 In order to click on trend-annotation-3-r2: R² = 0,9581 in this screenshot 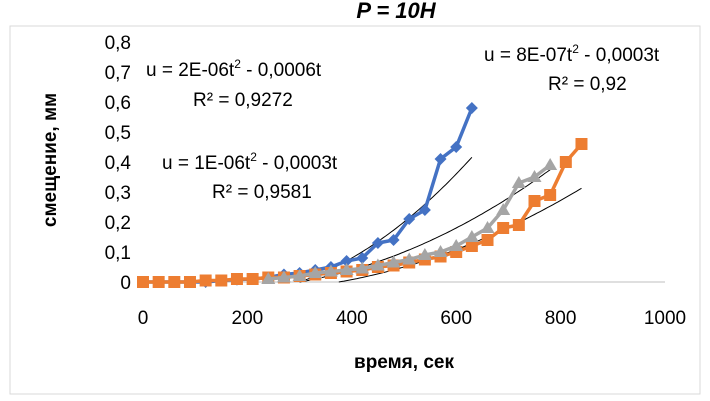, I will do `click(262, 192)`.